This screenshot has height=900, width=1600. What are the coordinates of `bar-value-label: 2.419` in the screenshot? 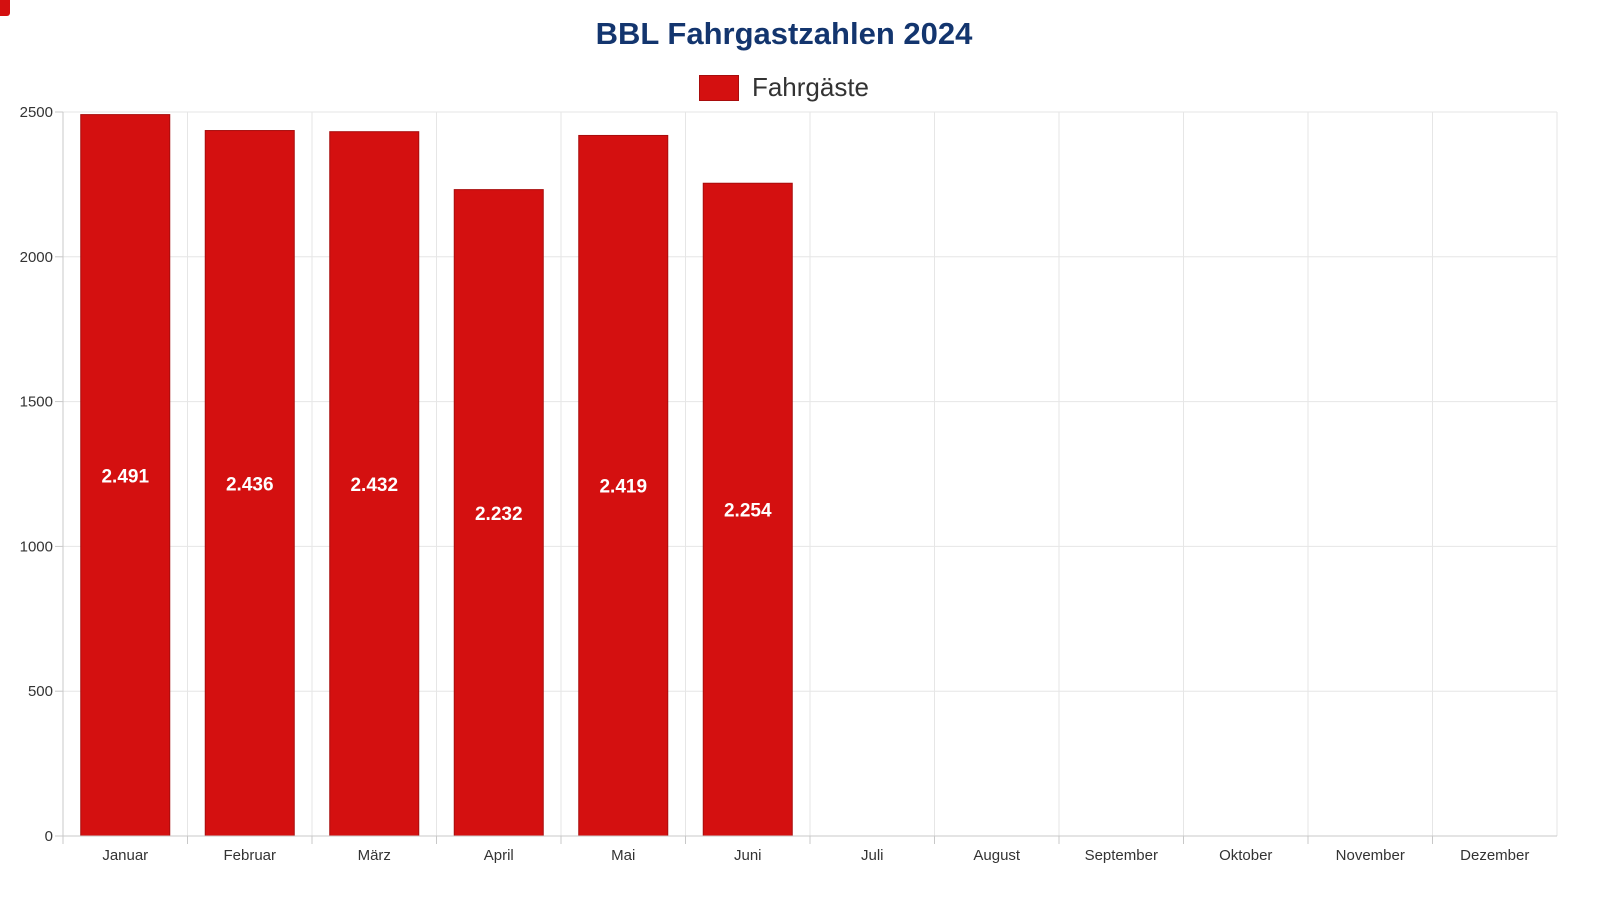 It's located at (623, 487).